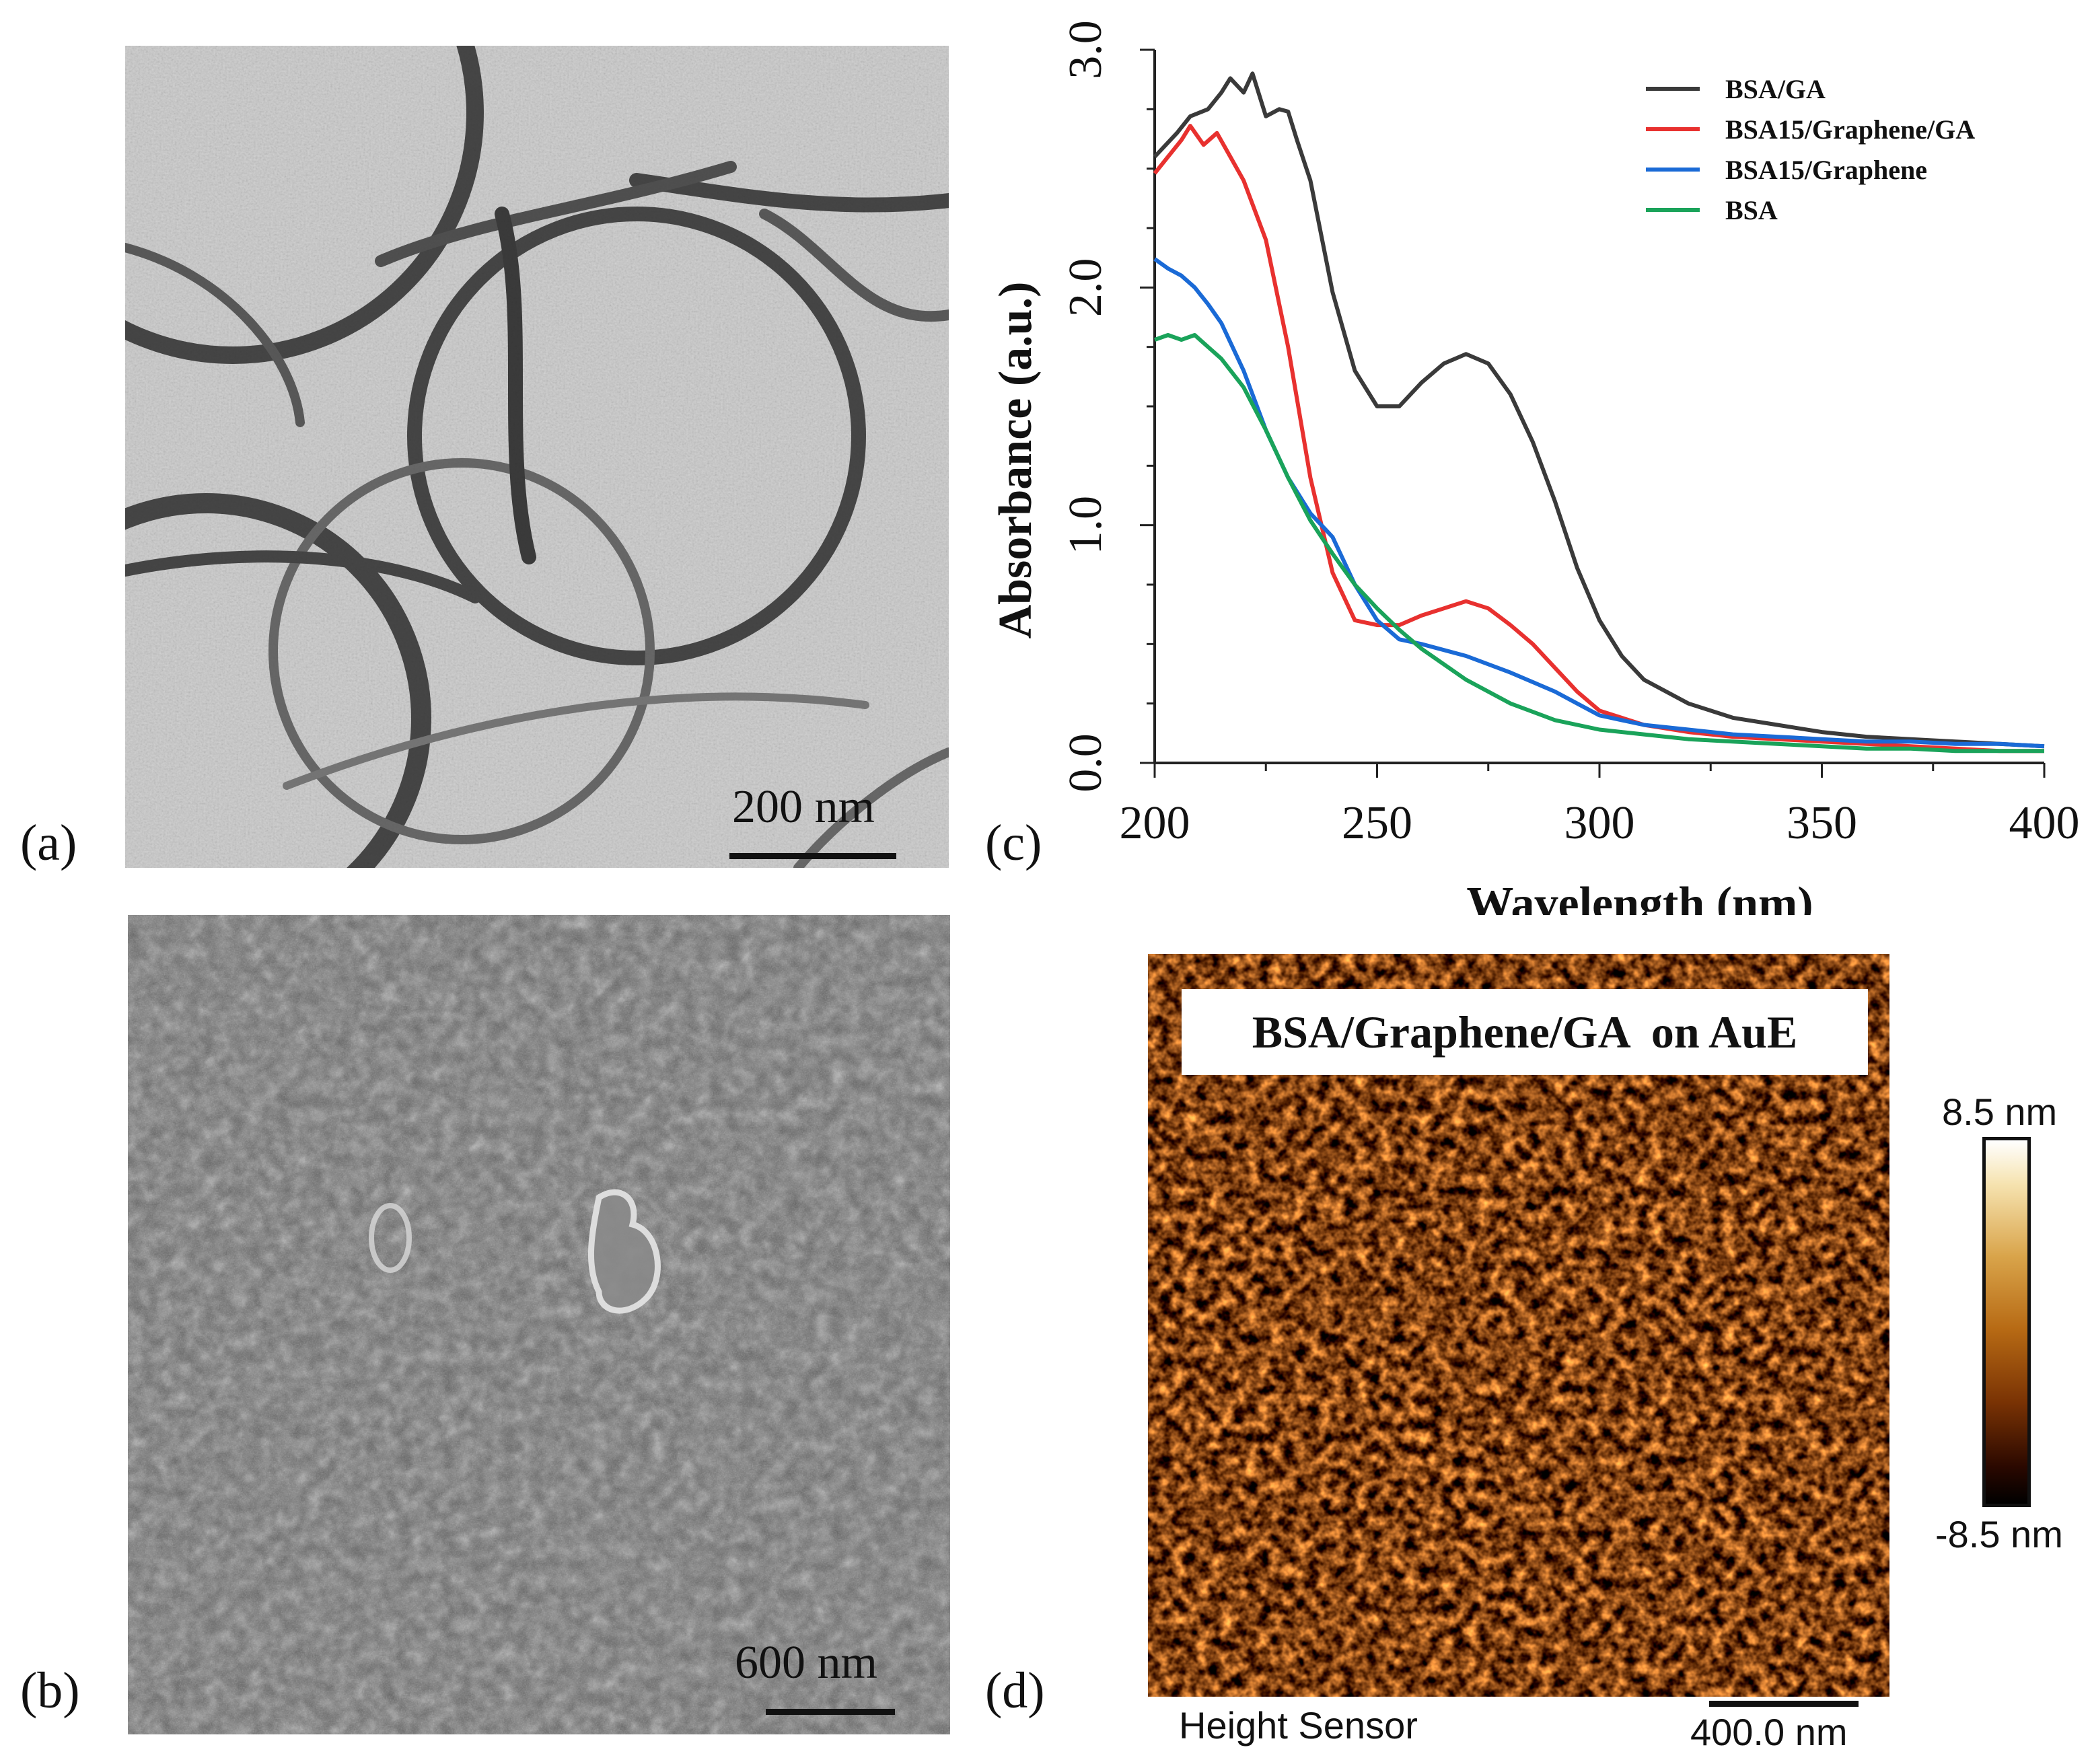 The image size is (2090, 1764). Describe the element at coordinates (1525, 1032) in the screenshot. I see `afm-sample-title: BSA/Graphene/GA on AuE` at that location.